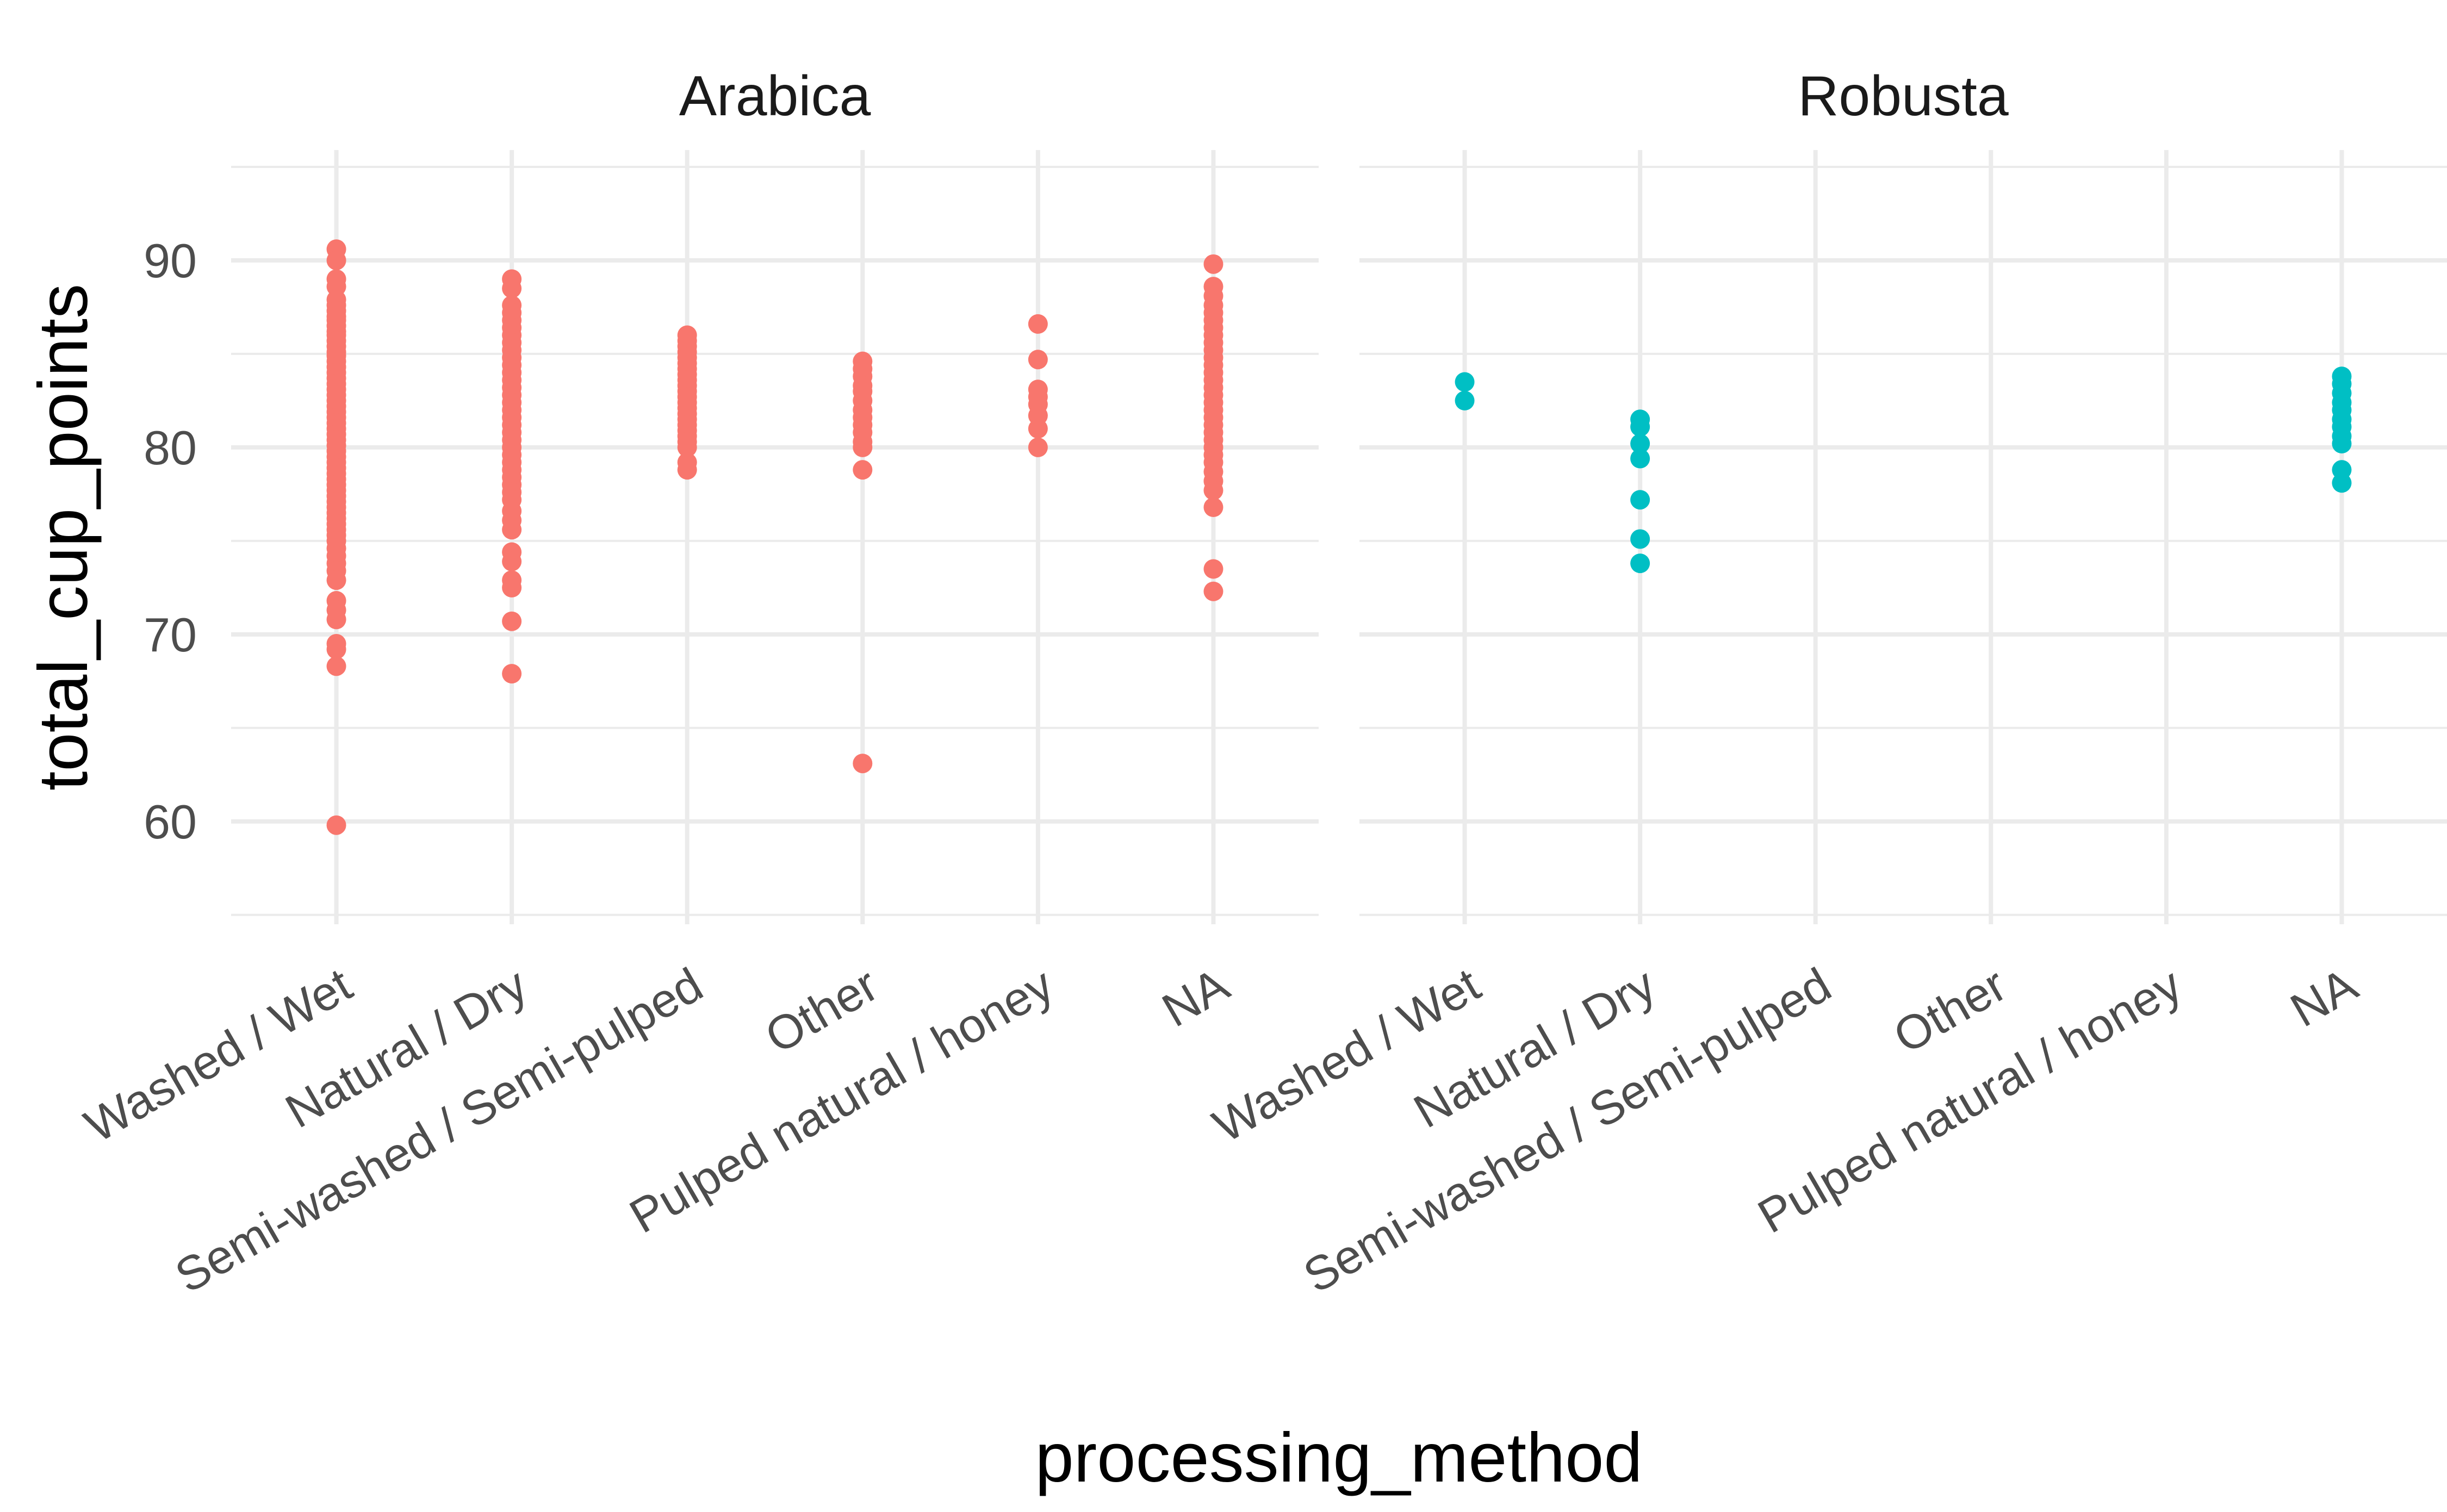 Image resolution: width=2447 pixels, height=1512 pixels. I want to click on x-axis-title: processing_method, so click(1339, 1458).